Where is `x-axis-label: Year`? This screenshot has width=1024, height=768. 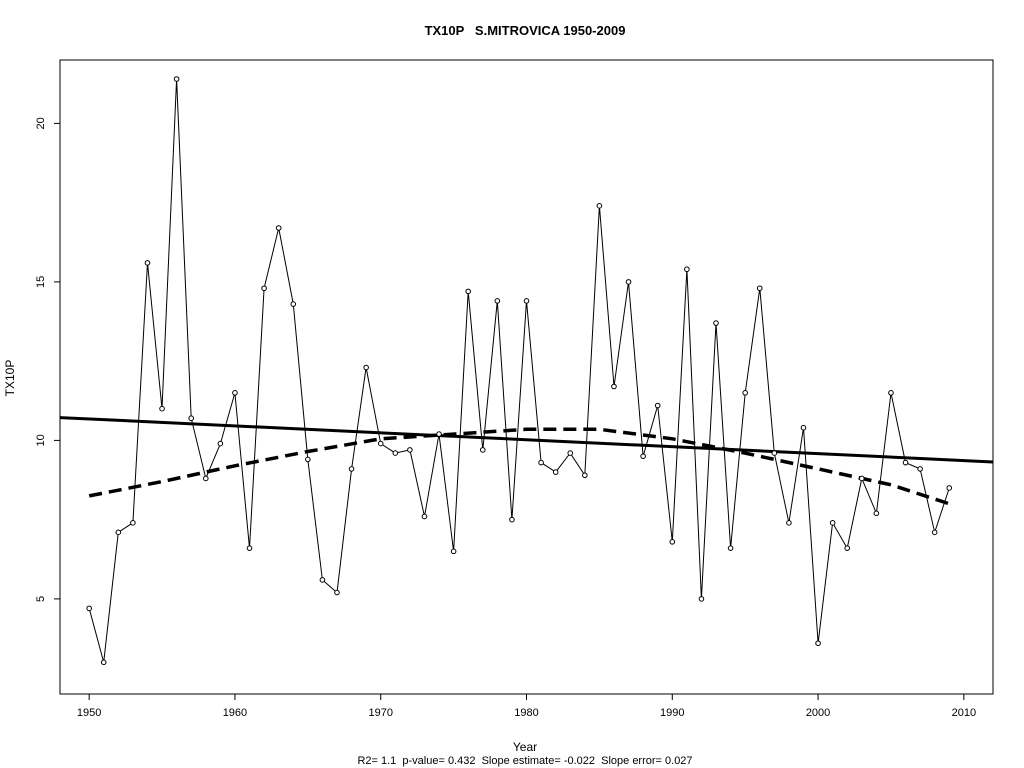
x-axis-label: Year is located at coordinates (525, 747).